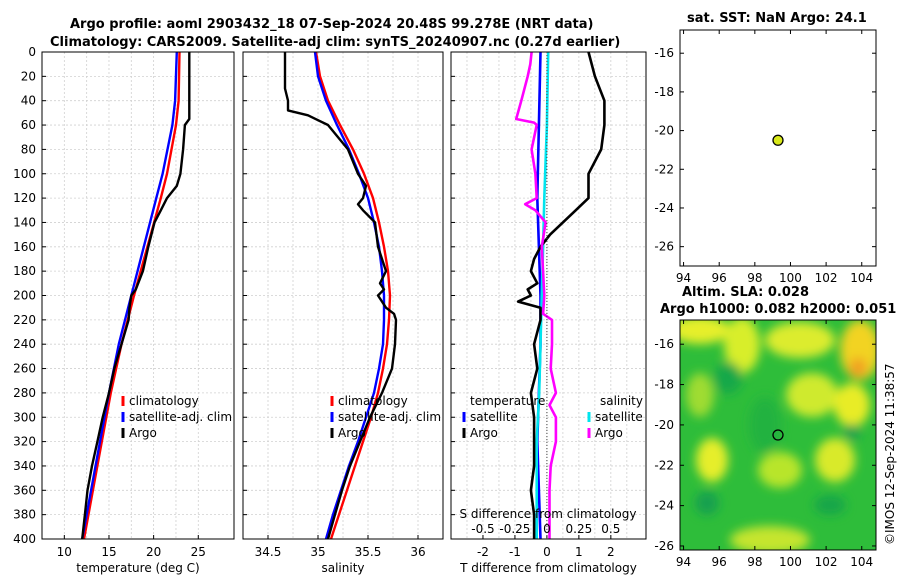 The width and height of the screenshot is (900, 584). I want to click on x-tick-label: -1, so click(515, 552).